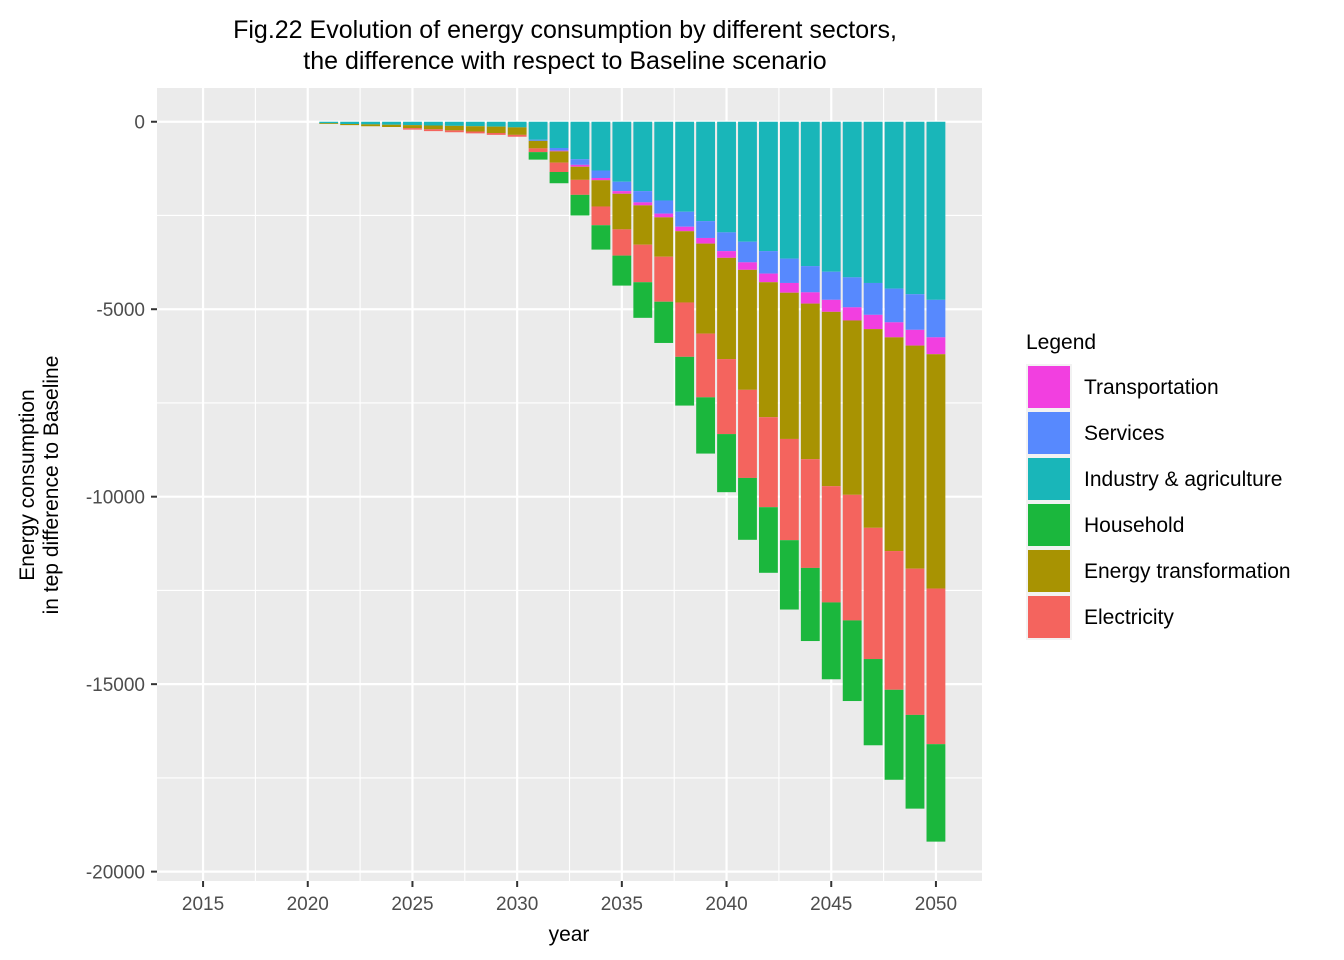 Image resolution: width=1344 pixels, height=960 pixels. I want to click on bar-electricity-2034, so click(601, 216).